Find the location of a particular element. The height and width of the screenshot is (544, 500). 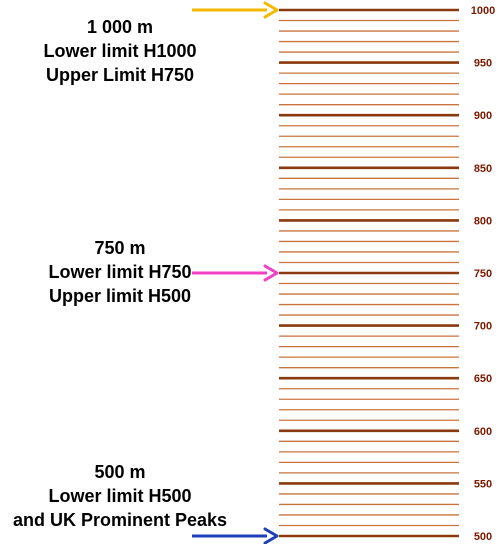

tick-label-900: 900 is located at coordinates (483, 116).